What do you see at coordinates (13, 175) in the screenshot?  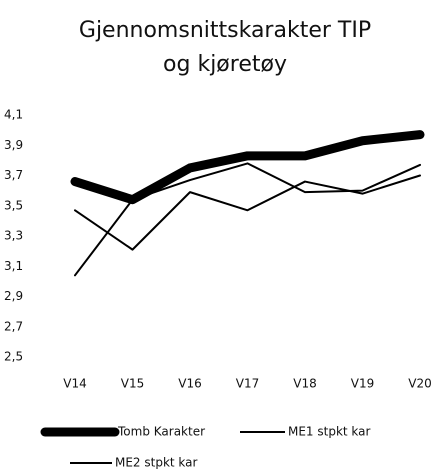 I see `y-tick-label: 3,7` at bounding box center [13, 175].